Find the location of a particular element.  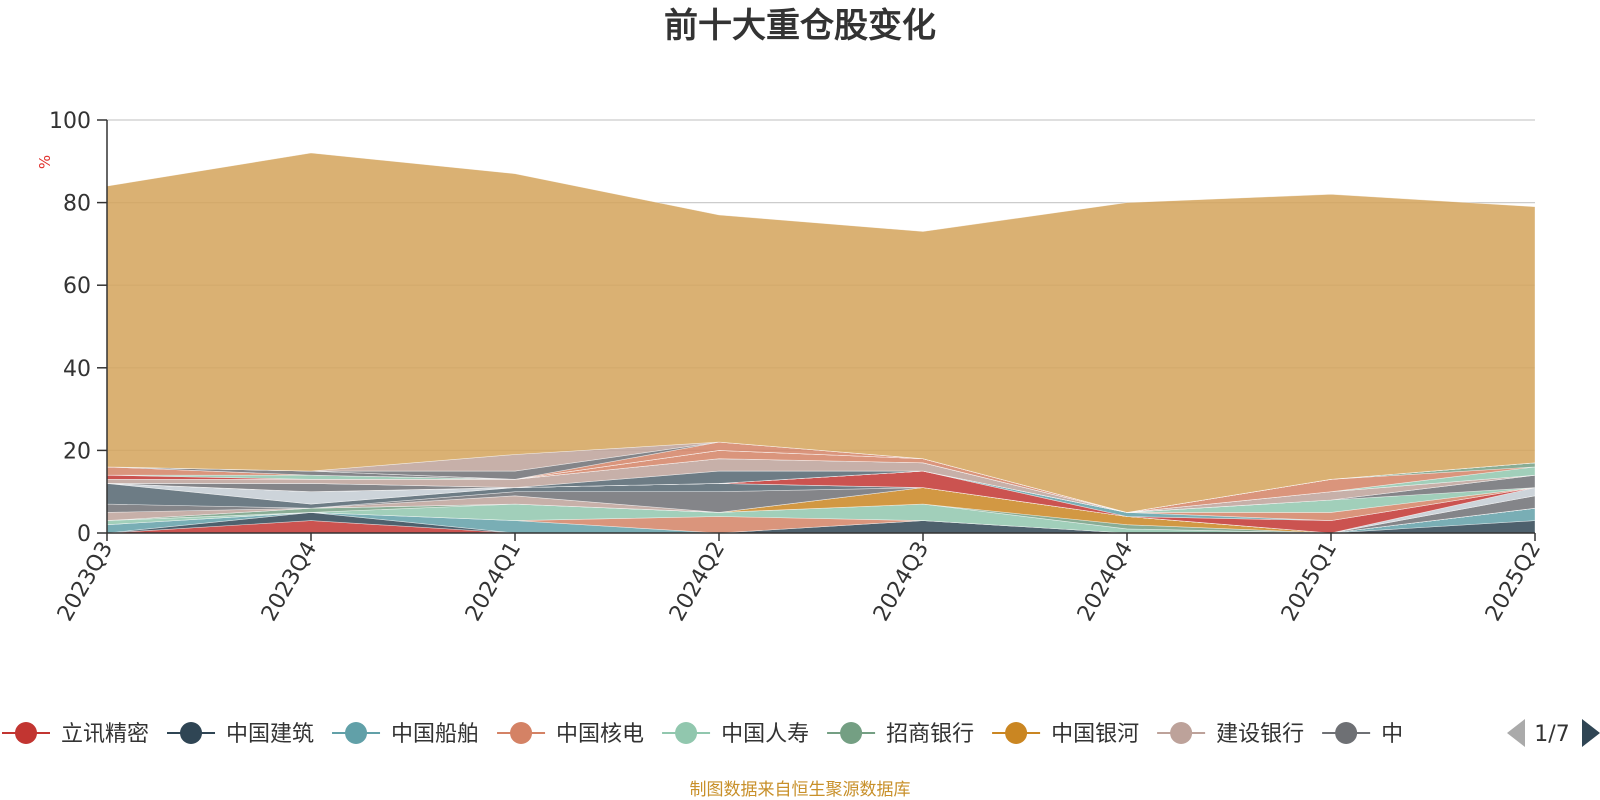

y-tick-label: 20 is located at coordinates (77, 451).